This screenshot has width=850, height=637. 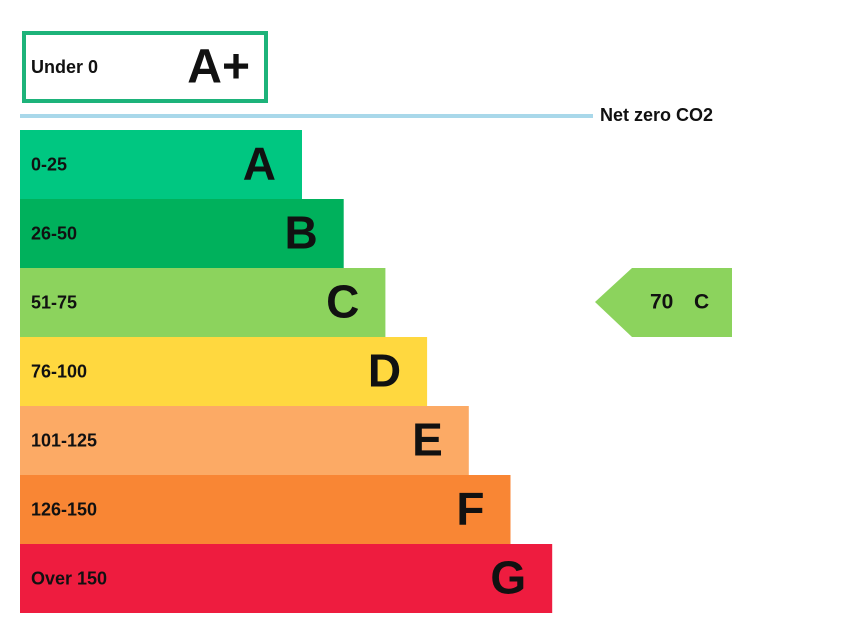 What do you see at coordinates (384, 371) in the screenshot?
I see `band-letter: D` at bounding box center [384, 371].